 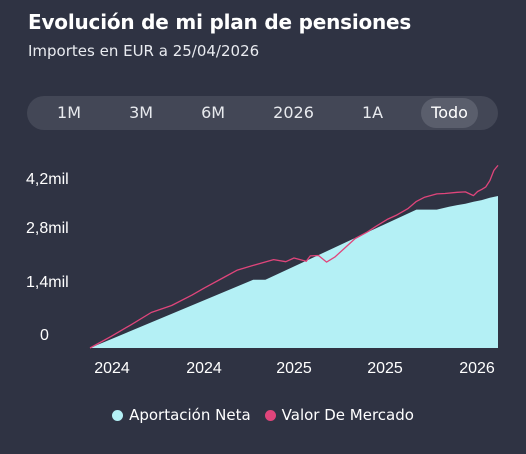 What do you see at coordinates (141, 112) in the screenshot?
I see `period-button-3m: 3M` at bounding box center [141, 112].